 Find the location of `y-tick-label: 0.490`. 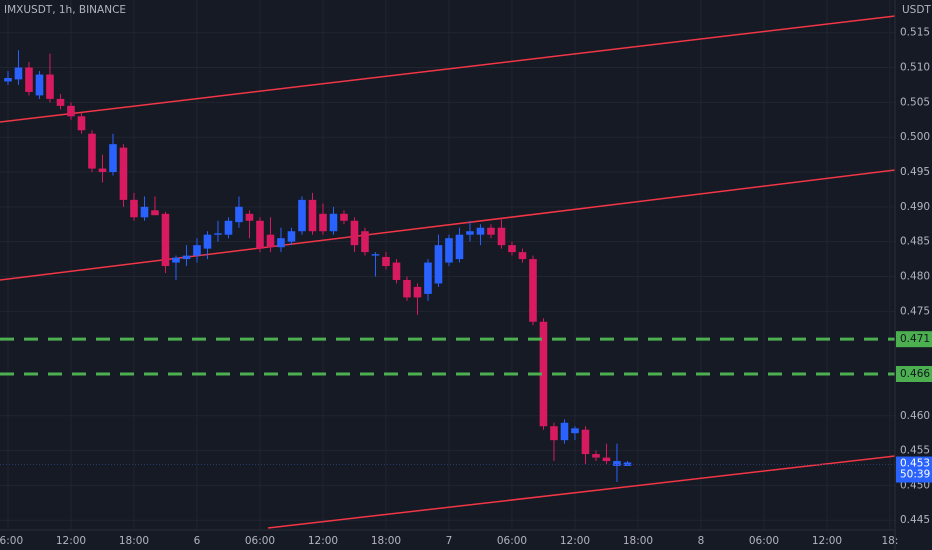

y-tick-label: 0.490 is located at coordinates (915, 207).